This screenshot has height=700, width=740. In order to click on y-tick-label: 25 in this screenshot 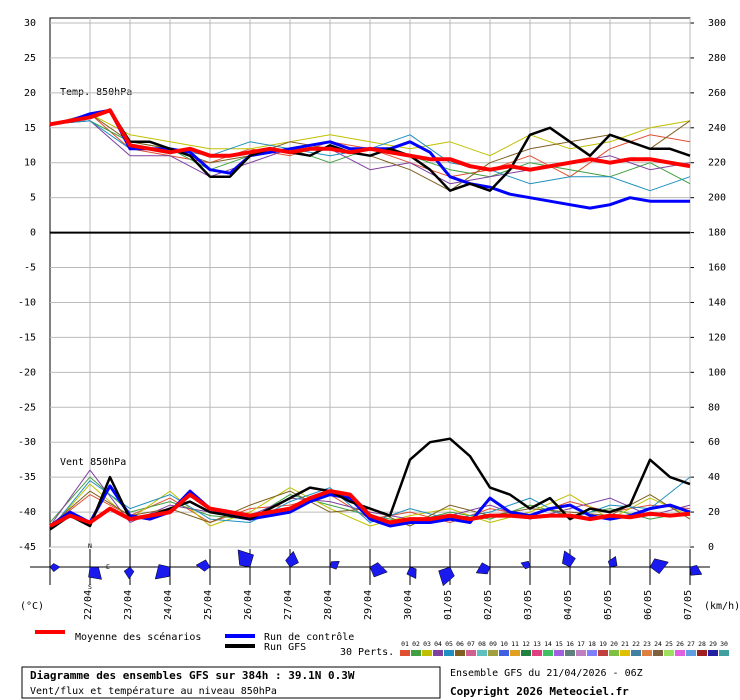, I will do `click(30, 58)`.